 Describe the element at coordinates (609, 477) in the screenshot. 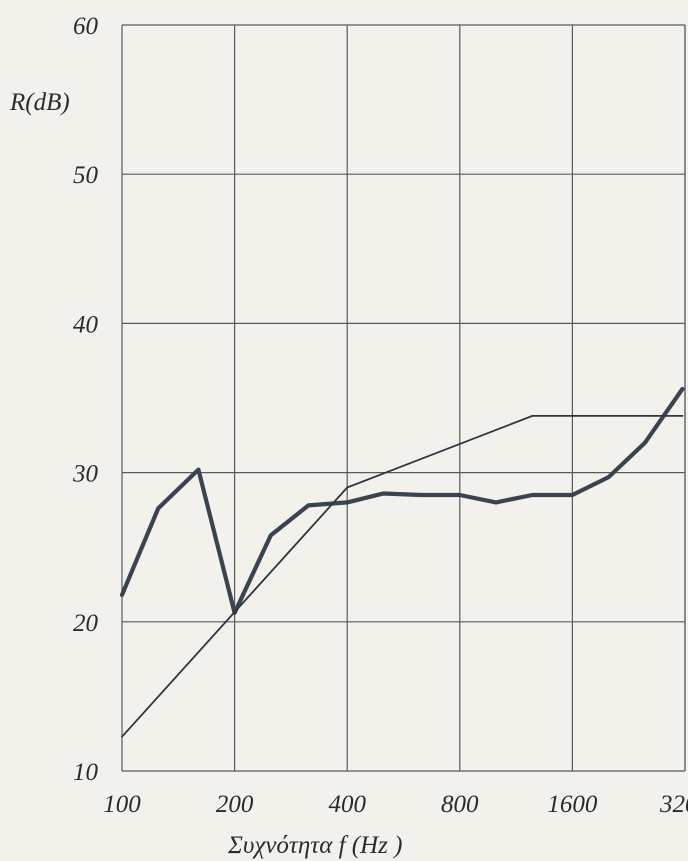

I see `data-point-s0-2000` at that location.